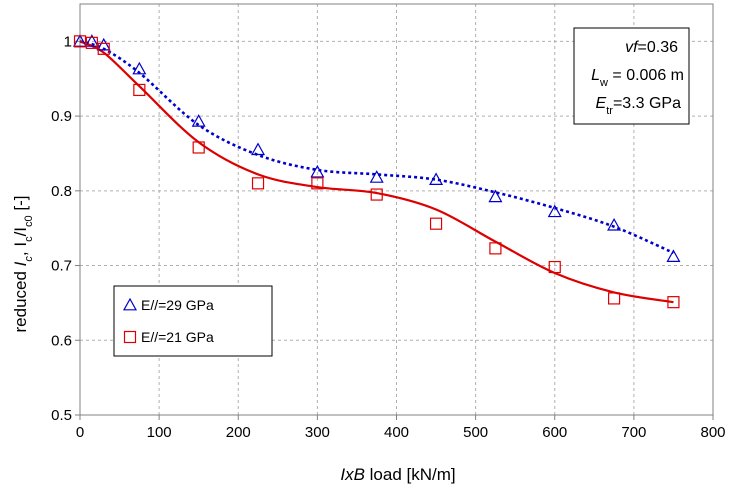 The image size is (736, 489). I want to click on x-tick-label: 600, so click(554, 432).